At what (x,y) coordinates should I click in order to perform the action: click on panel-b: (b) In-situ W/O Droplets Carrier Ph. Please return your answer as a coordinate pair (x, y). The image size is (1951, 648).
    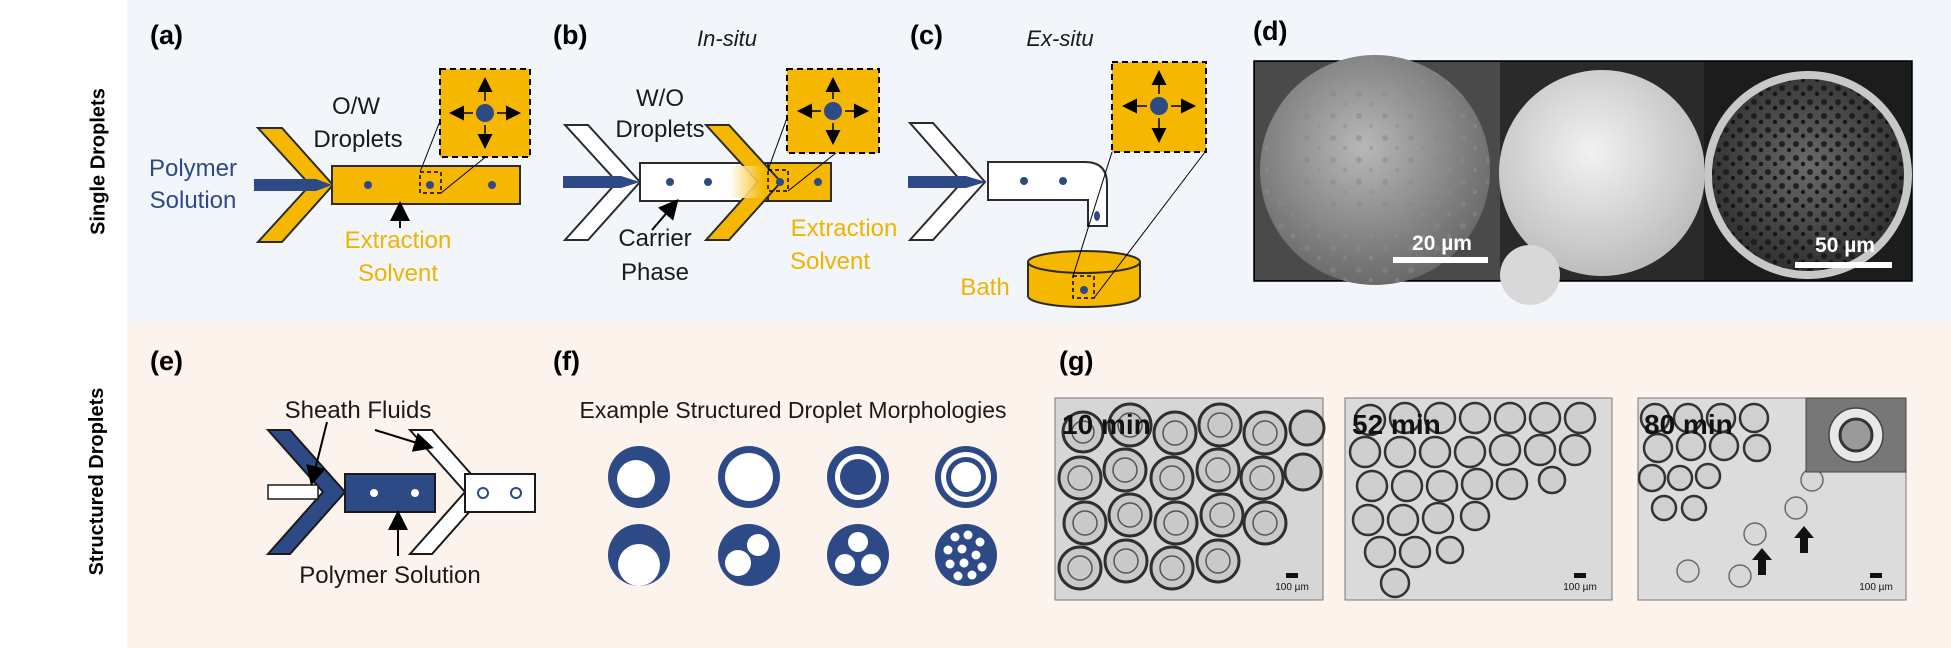
    Looking at the image, I should click on (725, 153).